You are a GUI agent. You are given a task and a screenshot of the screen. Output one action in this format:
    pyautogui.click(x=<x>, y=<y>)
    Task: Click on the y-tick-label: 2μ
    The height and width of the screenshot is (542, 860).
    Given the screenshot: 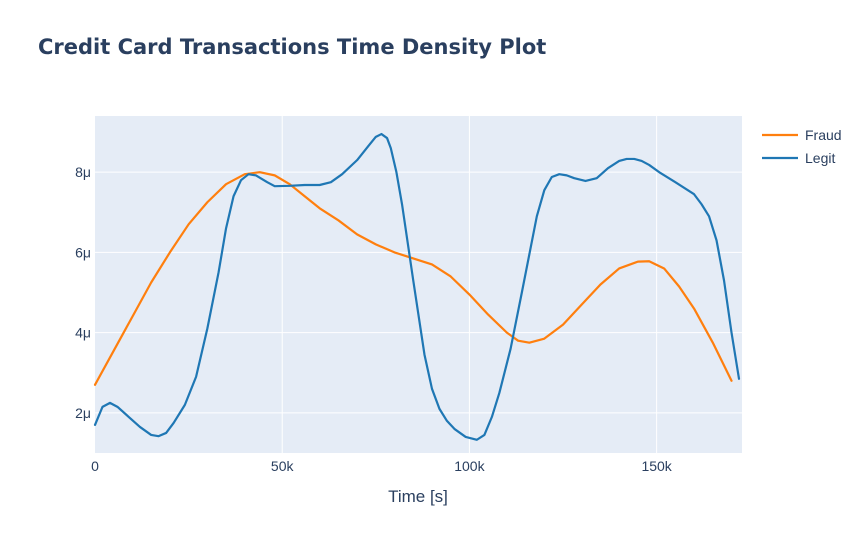 What is the action you would take?
    pyautogui.click(x=83, y=413)
    